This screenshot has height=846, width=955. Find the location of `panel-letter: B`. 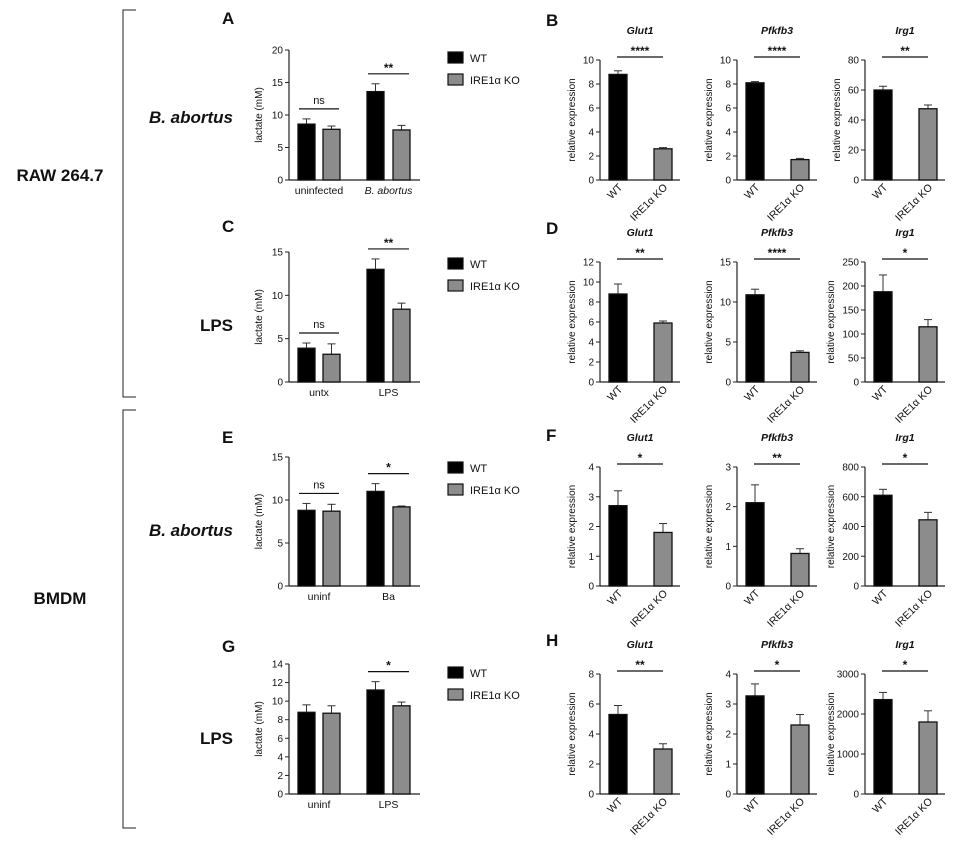

panel-letter: B is located at coordinates (552, 20).